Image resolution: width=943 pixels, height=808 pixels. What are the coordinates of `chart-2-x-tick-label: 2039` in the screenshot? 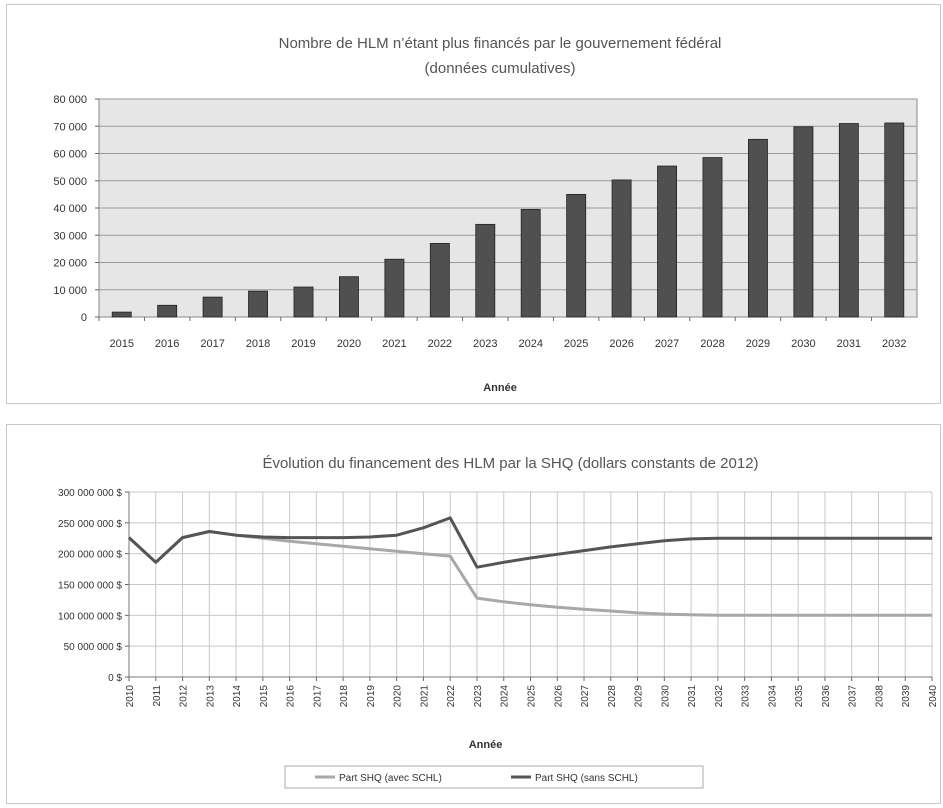 It's located at (906, 696).